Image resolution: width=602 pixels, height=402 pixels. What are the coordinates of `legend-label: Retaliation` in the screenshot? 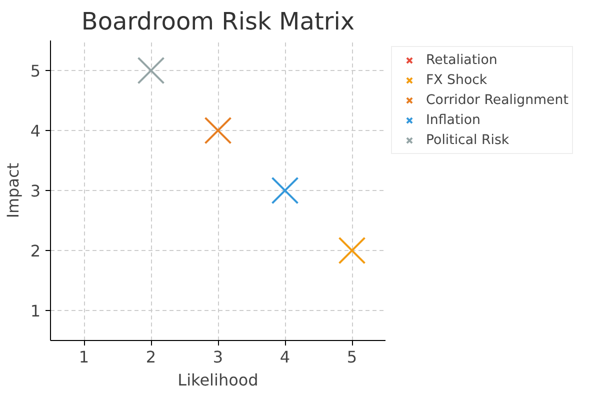 It's located at (462, 60).